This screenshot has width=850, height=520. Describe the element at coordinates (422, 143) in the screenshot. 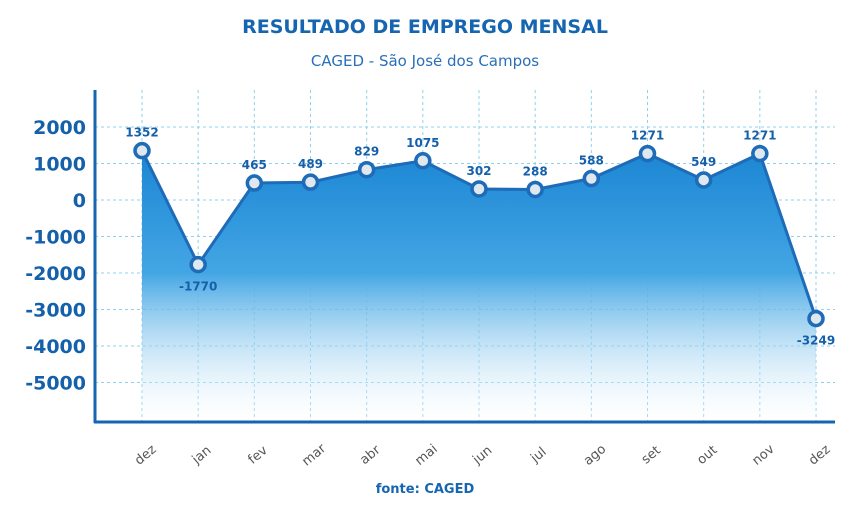

I see `data-label: 1075` at that location.